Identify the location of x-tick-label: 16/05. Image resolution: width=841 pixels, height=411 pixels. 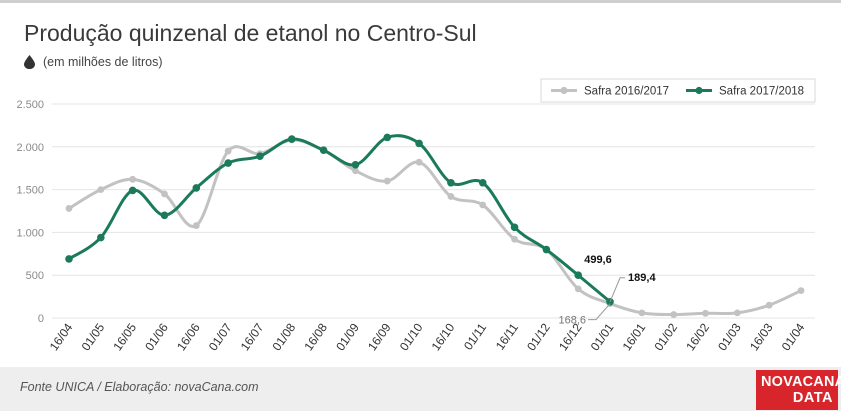
(124, 336).